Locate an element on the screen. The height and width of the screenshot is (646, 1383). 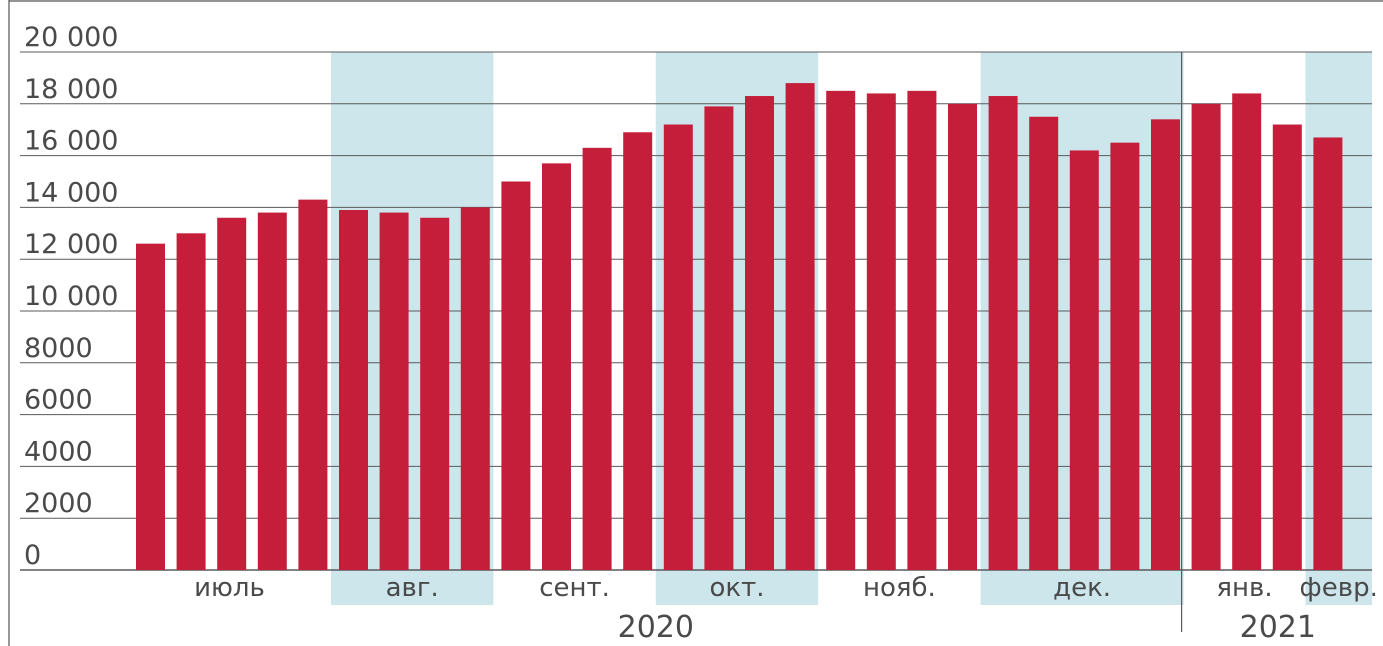
ytick-label-1: 2000 is located at coordinates (58, 503).